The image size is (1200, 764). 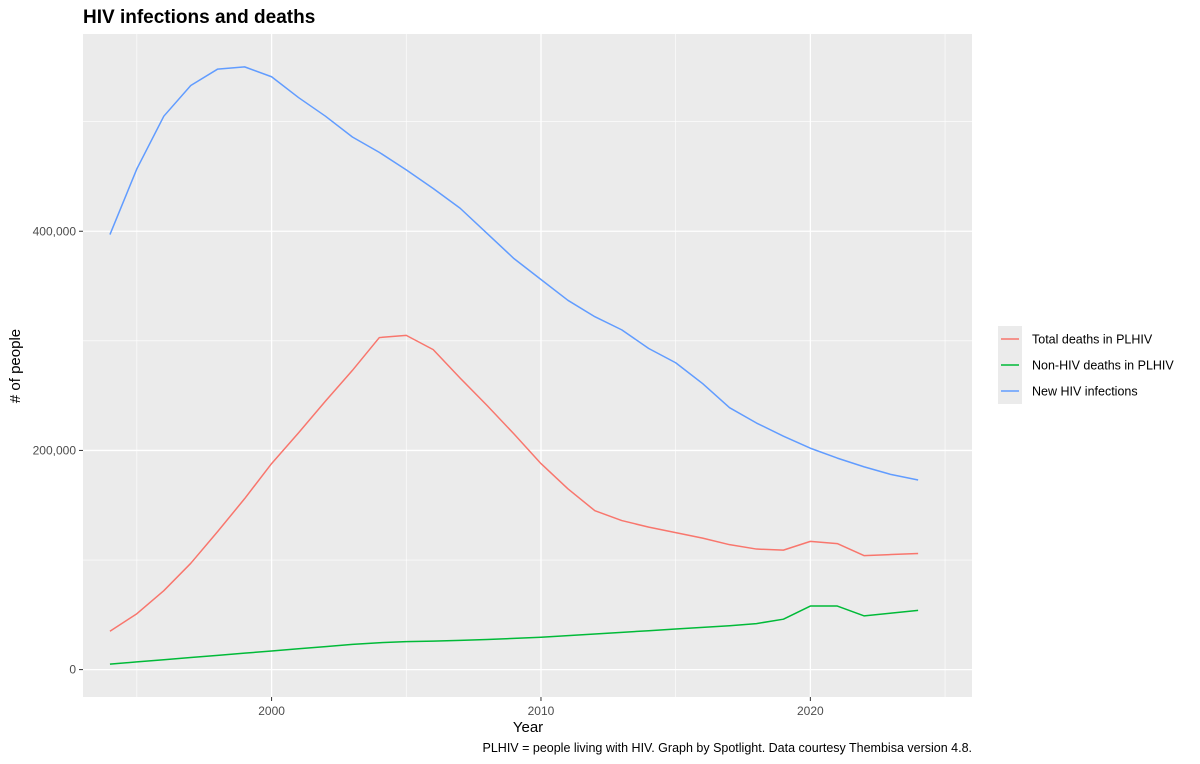 I want to click on y-axis-tick-labels: 0 200,000 400,000, so click(x=55, y=450).